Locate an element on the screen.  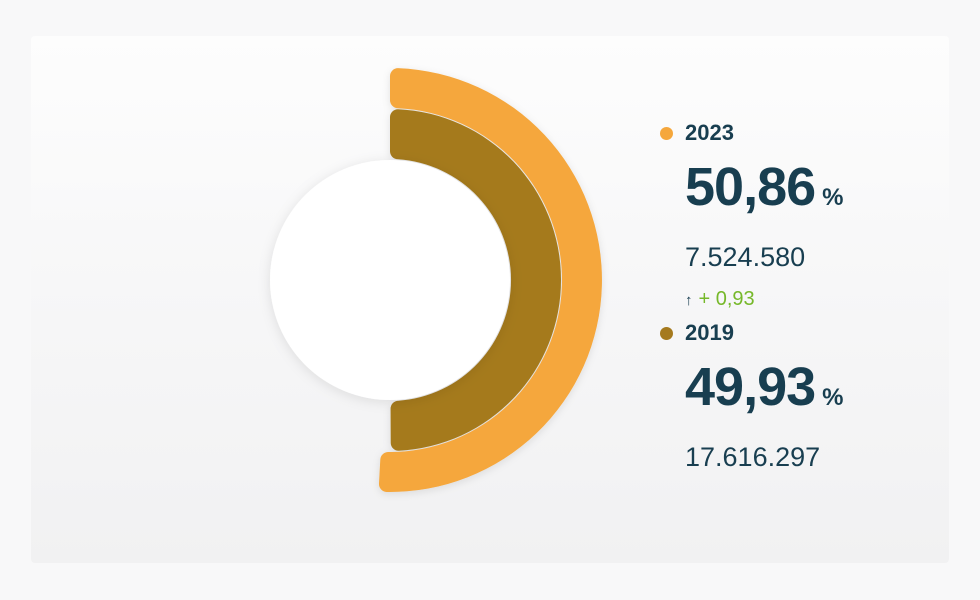
absolute-value-2023: 7.524.580 is located at coordinates (745, 257).